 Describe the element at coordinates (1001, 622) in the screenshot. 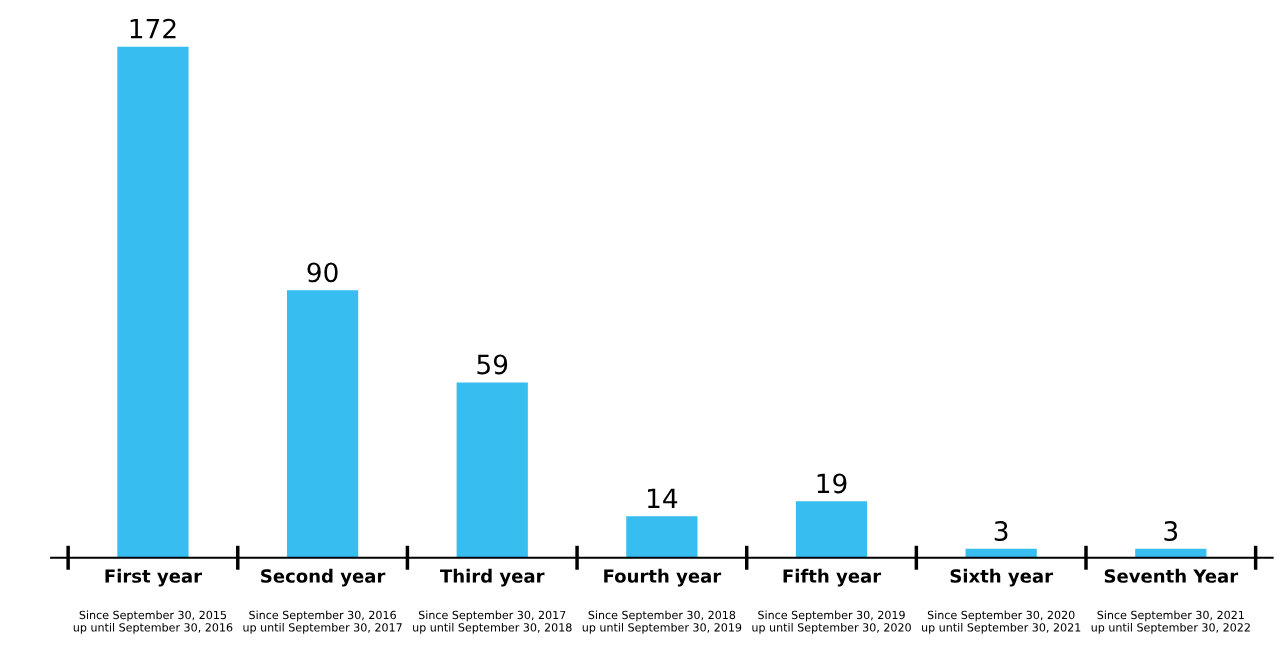

I see `text: Since September 30, 2020 up until September 30, 2021` at that location.